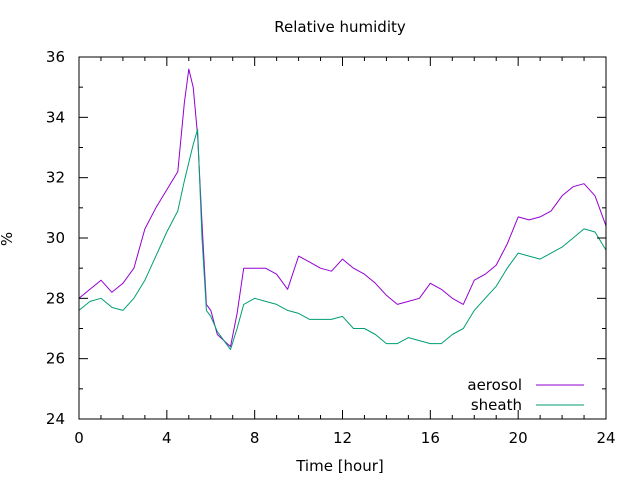 Image resolution: width=640 pixels, height=480 pixels. What do you see at coordinates (55, 117) in the screenshot?
I see `y-tick-label: 34` at bounding box center [55, 117].